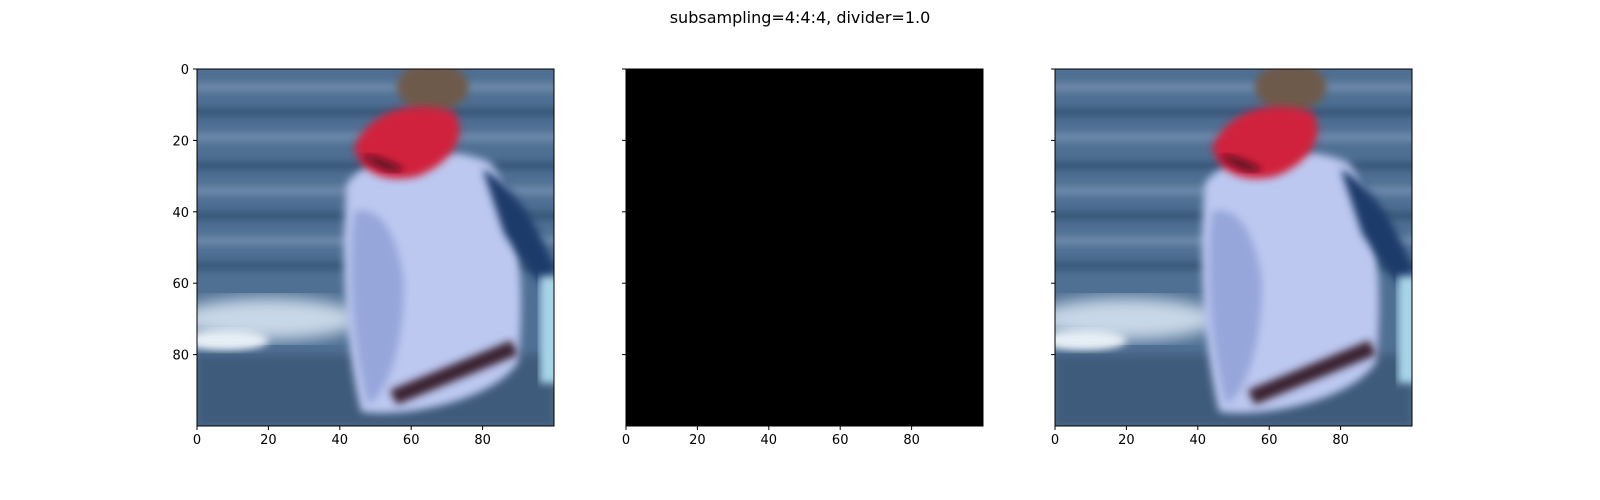  I want to click on y-tick-label: 80, so click(180, 356).